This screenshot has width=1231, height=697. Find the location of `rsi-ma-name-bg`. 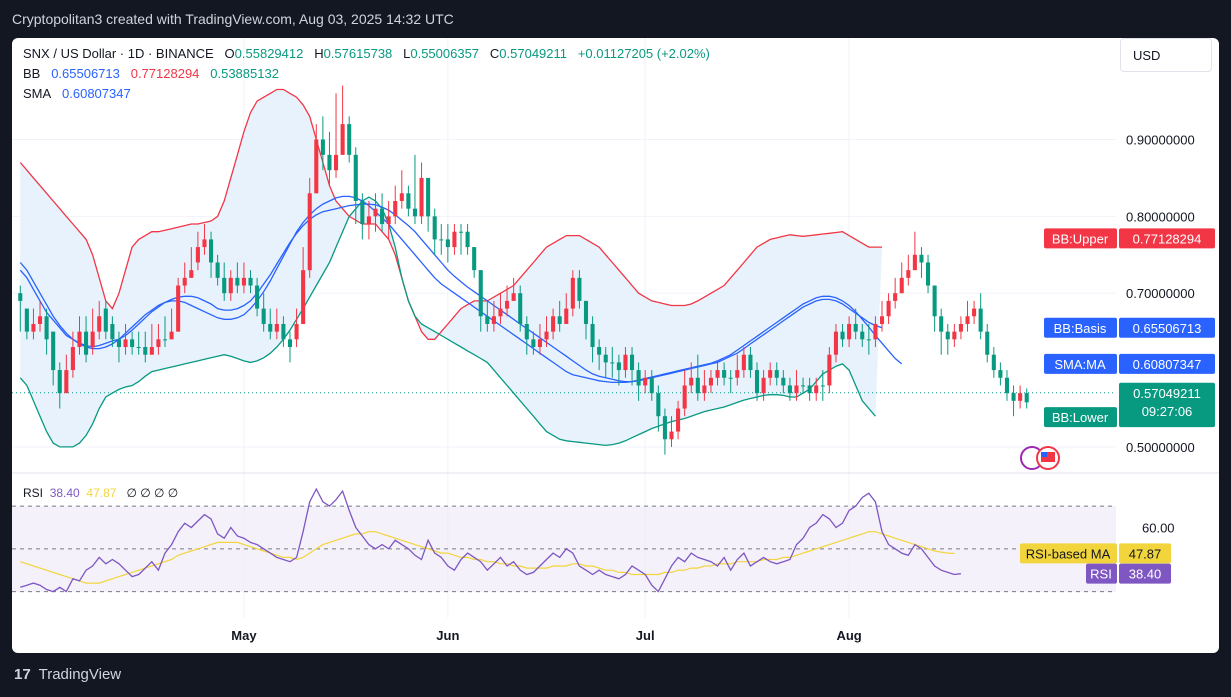

rsi-ma-name-bg is located at coordinates (1068, 553).